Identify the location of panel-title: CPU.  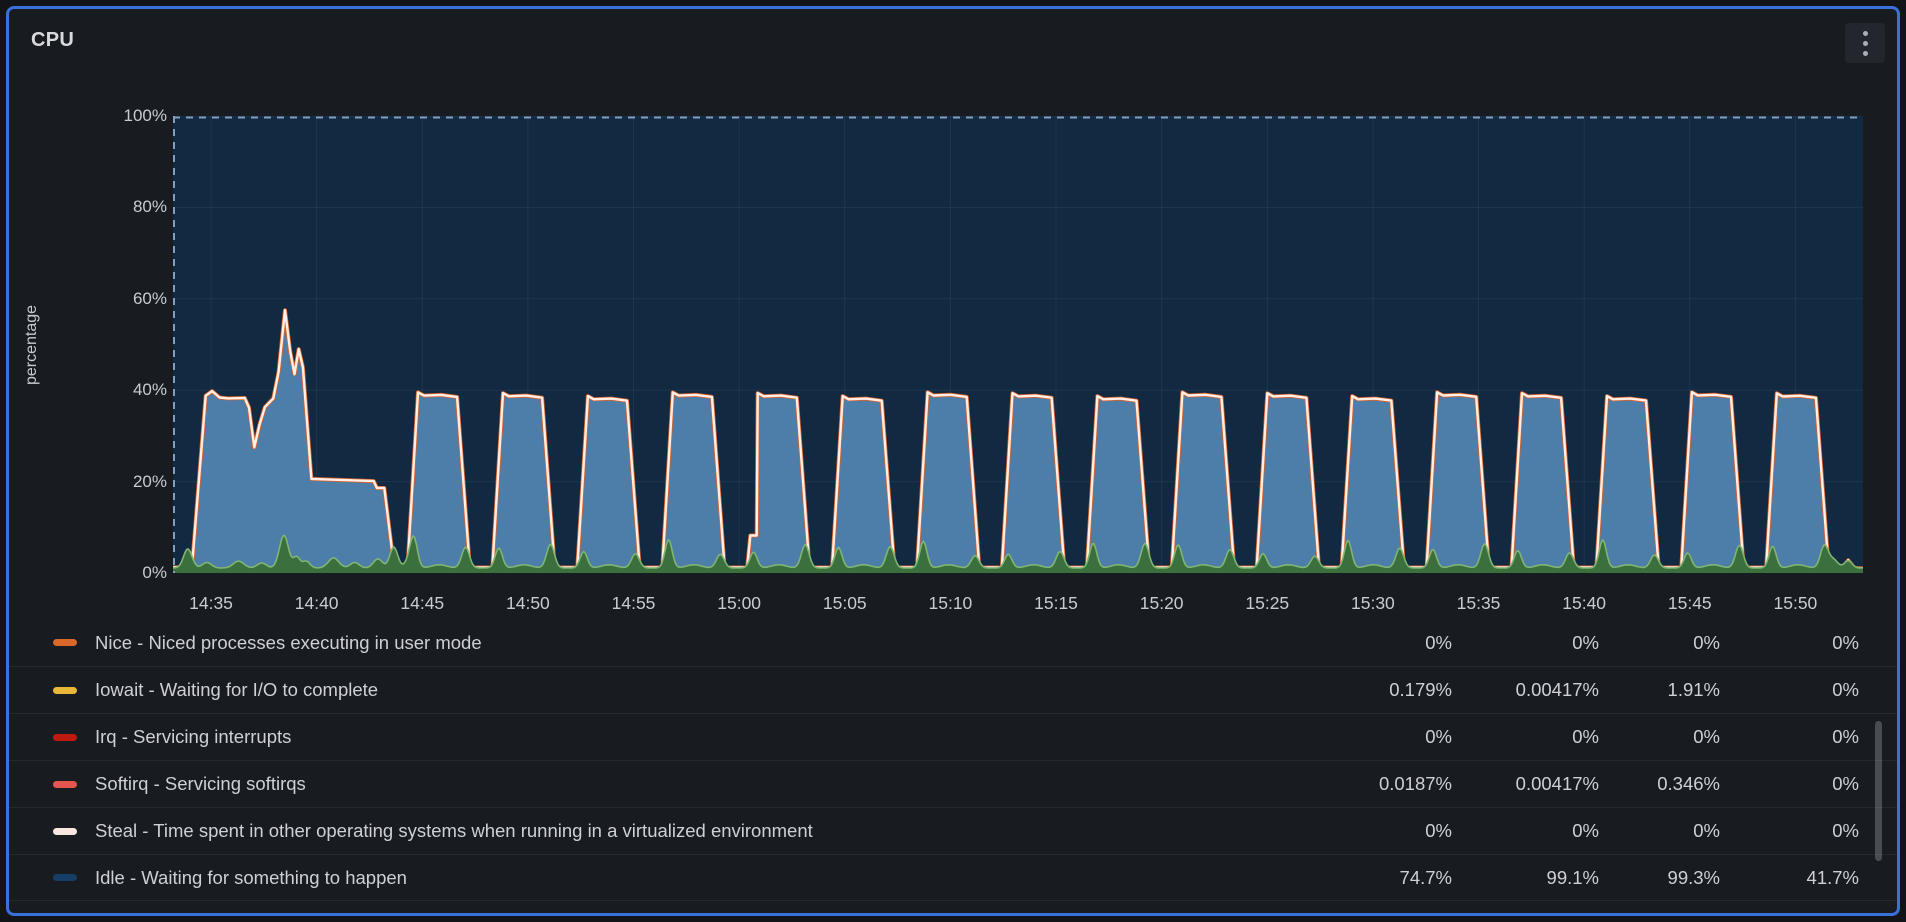
(53, 40).